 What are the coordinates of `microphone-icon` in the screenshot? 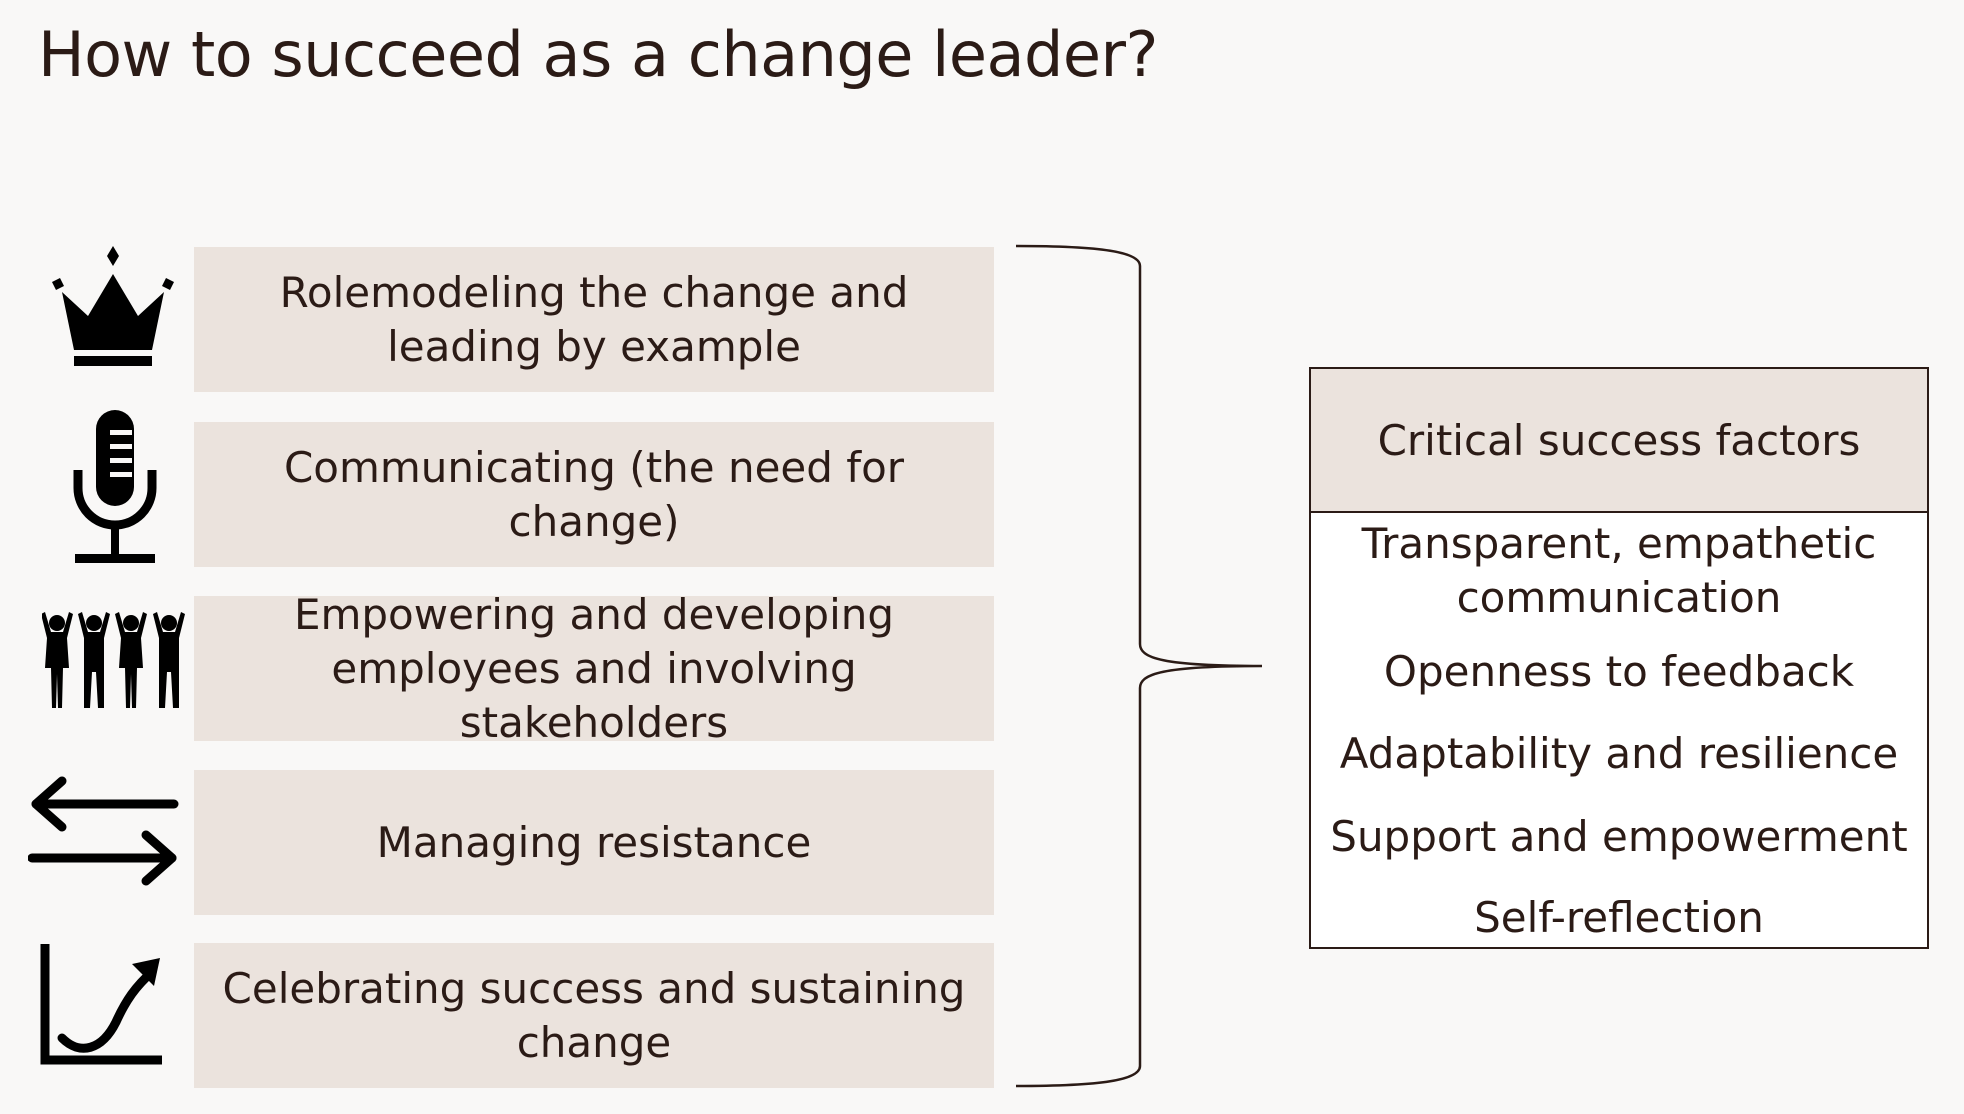 It's located at (115, 488).